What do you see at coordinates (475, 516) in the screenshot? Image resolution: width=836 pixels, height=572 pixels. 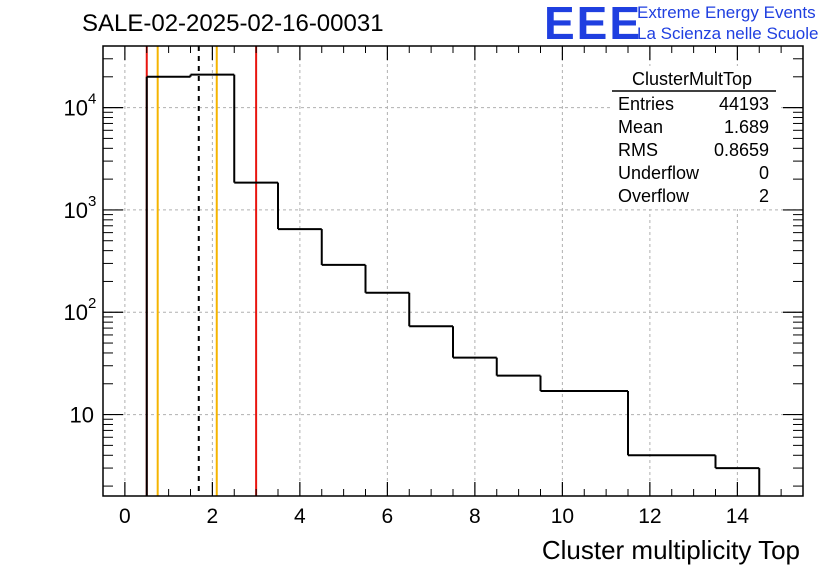 I see `x-tick-label: 8` at bounding box center [475, 516].